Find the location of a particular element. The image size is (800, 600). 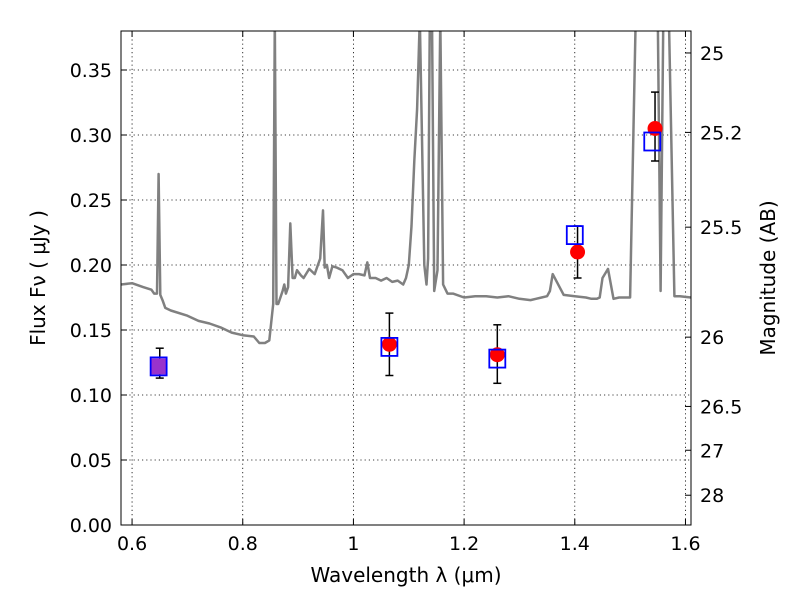

x-tick-label: 1.6 is located at coordinates (685, 544).